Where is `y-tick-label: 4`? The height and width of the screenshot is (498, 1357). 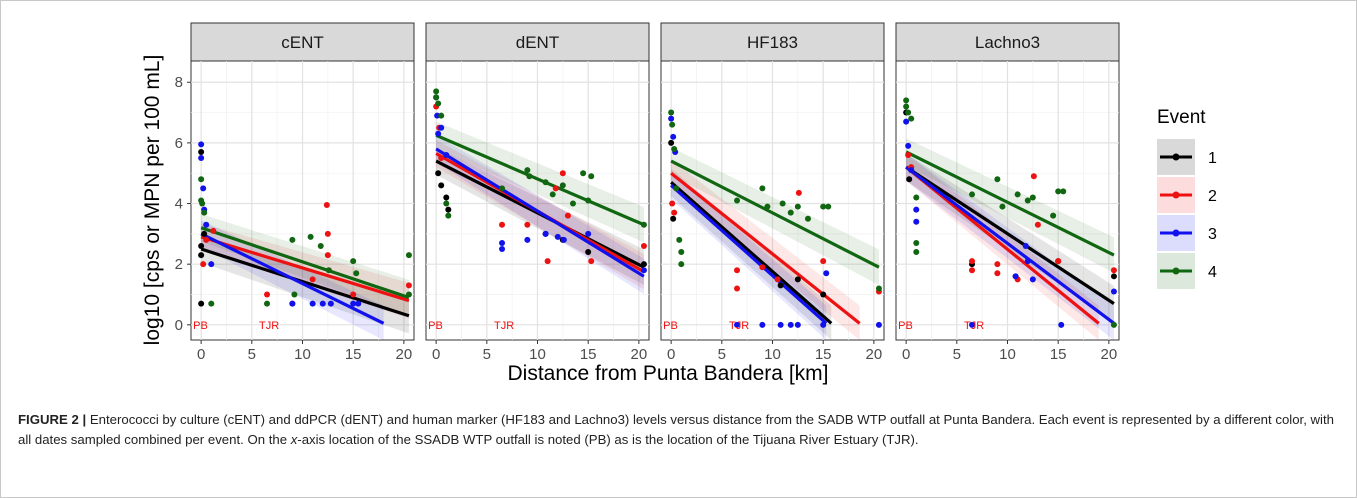 y-tick-label: 4 is located at coordinates (179, 204).